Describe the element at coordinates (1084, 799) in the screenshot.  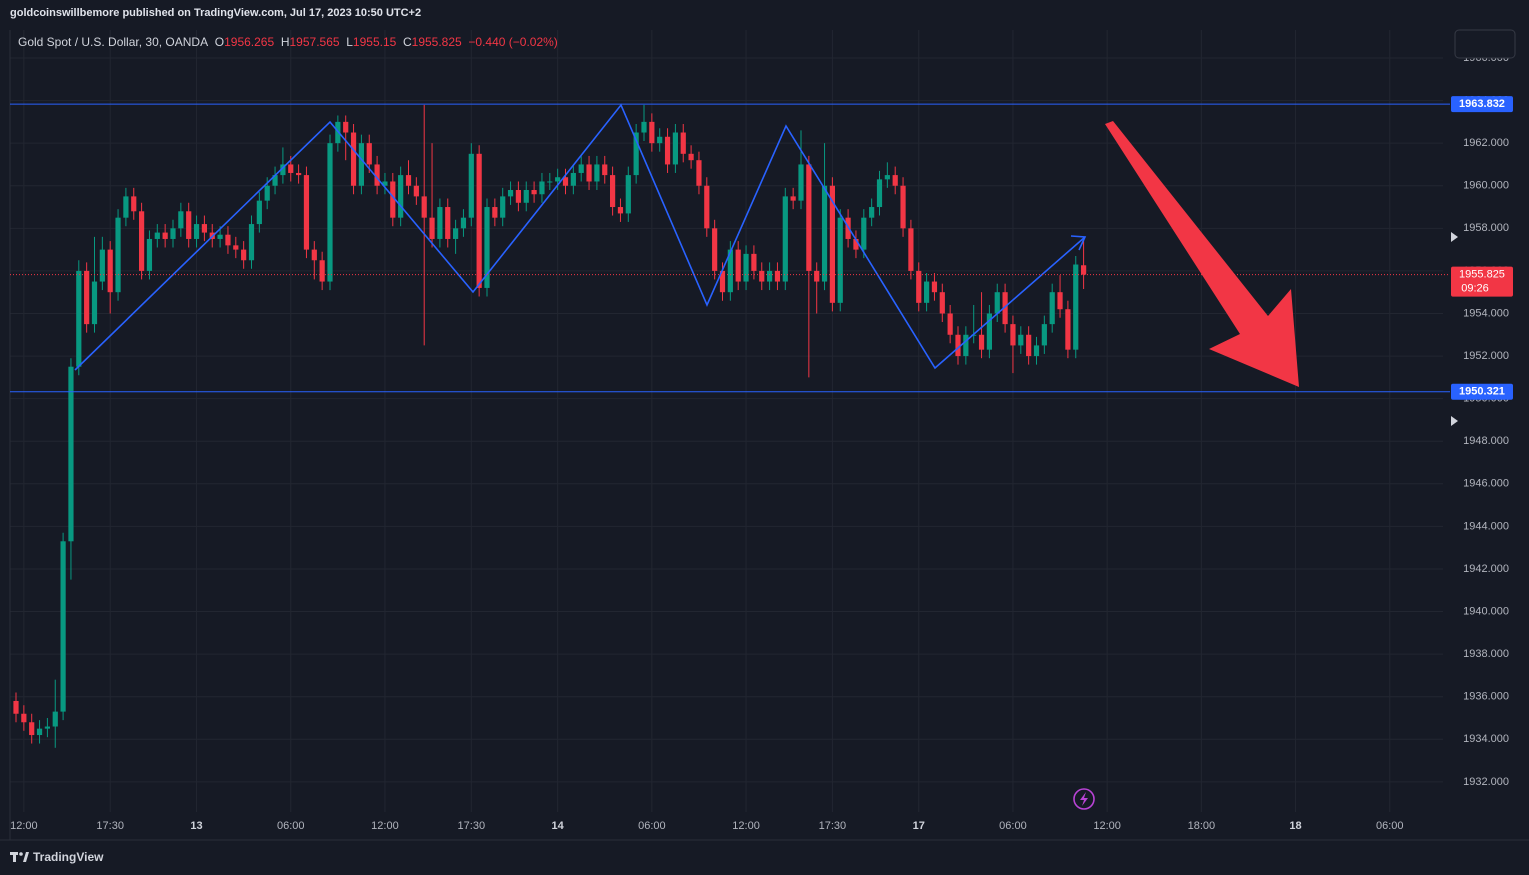
I see `replay-icon` at that location.